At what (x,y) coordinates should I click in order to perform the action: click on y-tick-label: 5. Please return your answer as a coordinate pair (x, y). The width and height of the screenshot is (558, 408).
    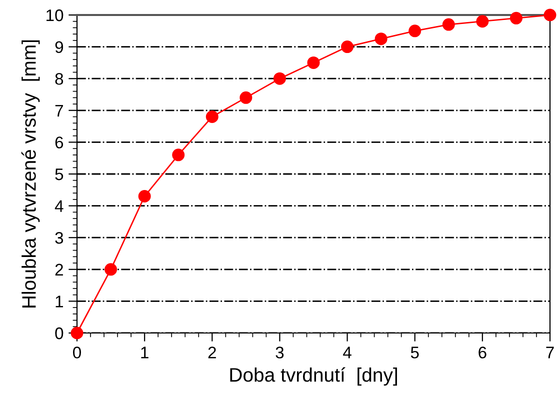
    Looking at the image, I should click on (59, 174).